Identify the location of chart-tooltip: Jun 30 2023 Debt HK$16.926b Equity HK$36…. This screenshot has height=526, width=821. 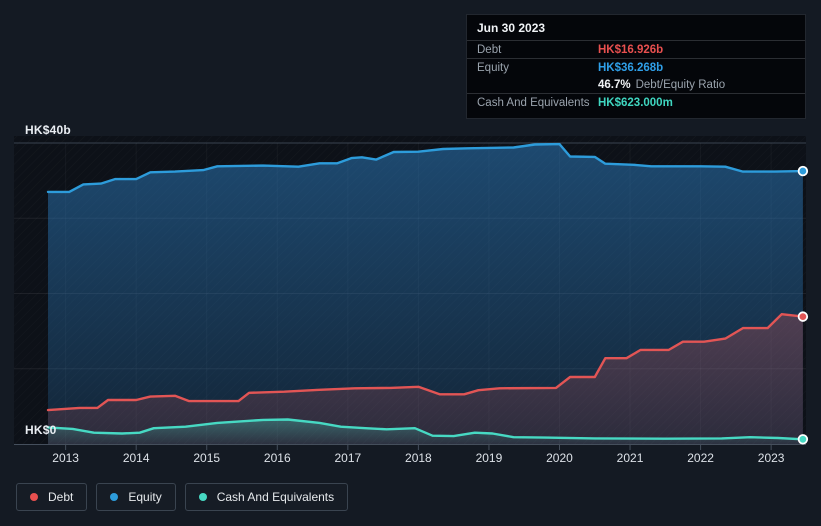
(636, 66).